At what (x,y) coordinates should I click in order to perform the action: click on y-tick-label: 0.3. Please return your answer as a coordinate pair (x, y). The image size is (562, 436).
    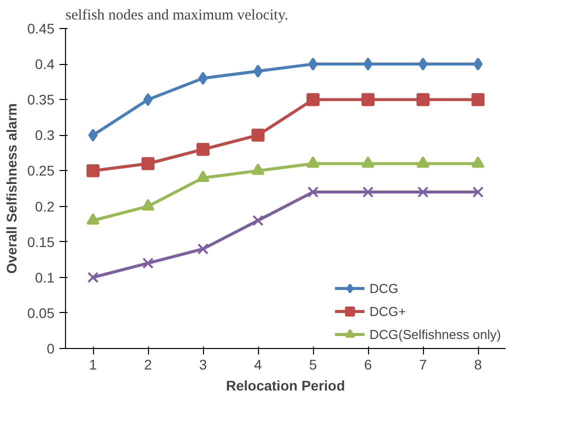
    Looking at the image, I should click on (45, 135).